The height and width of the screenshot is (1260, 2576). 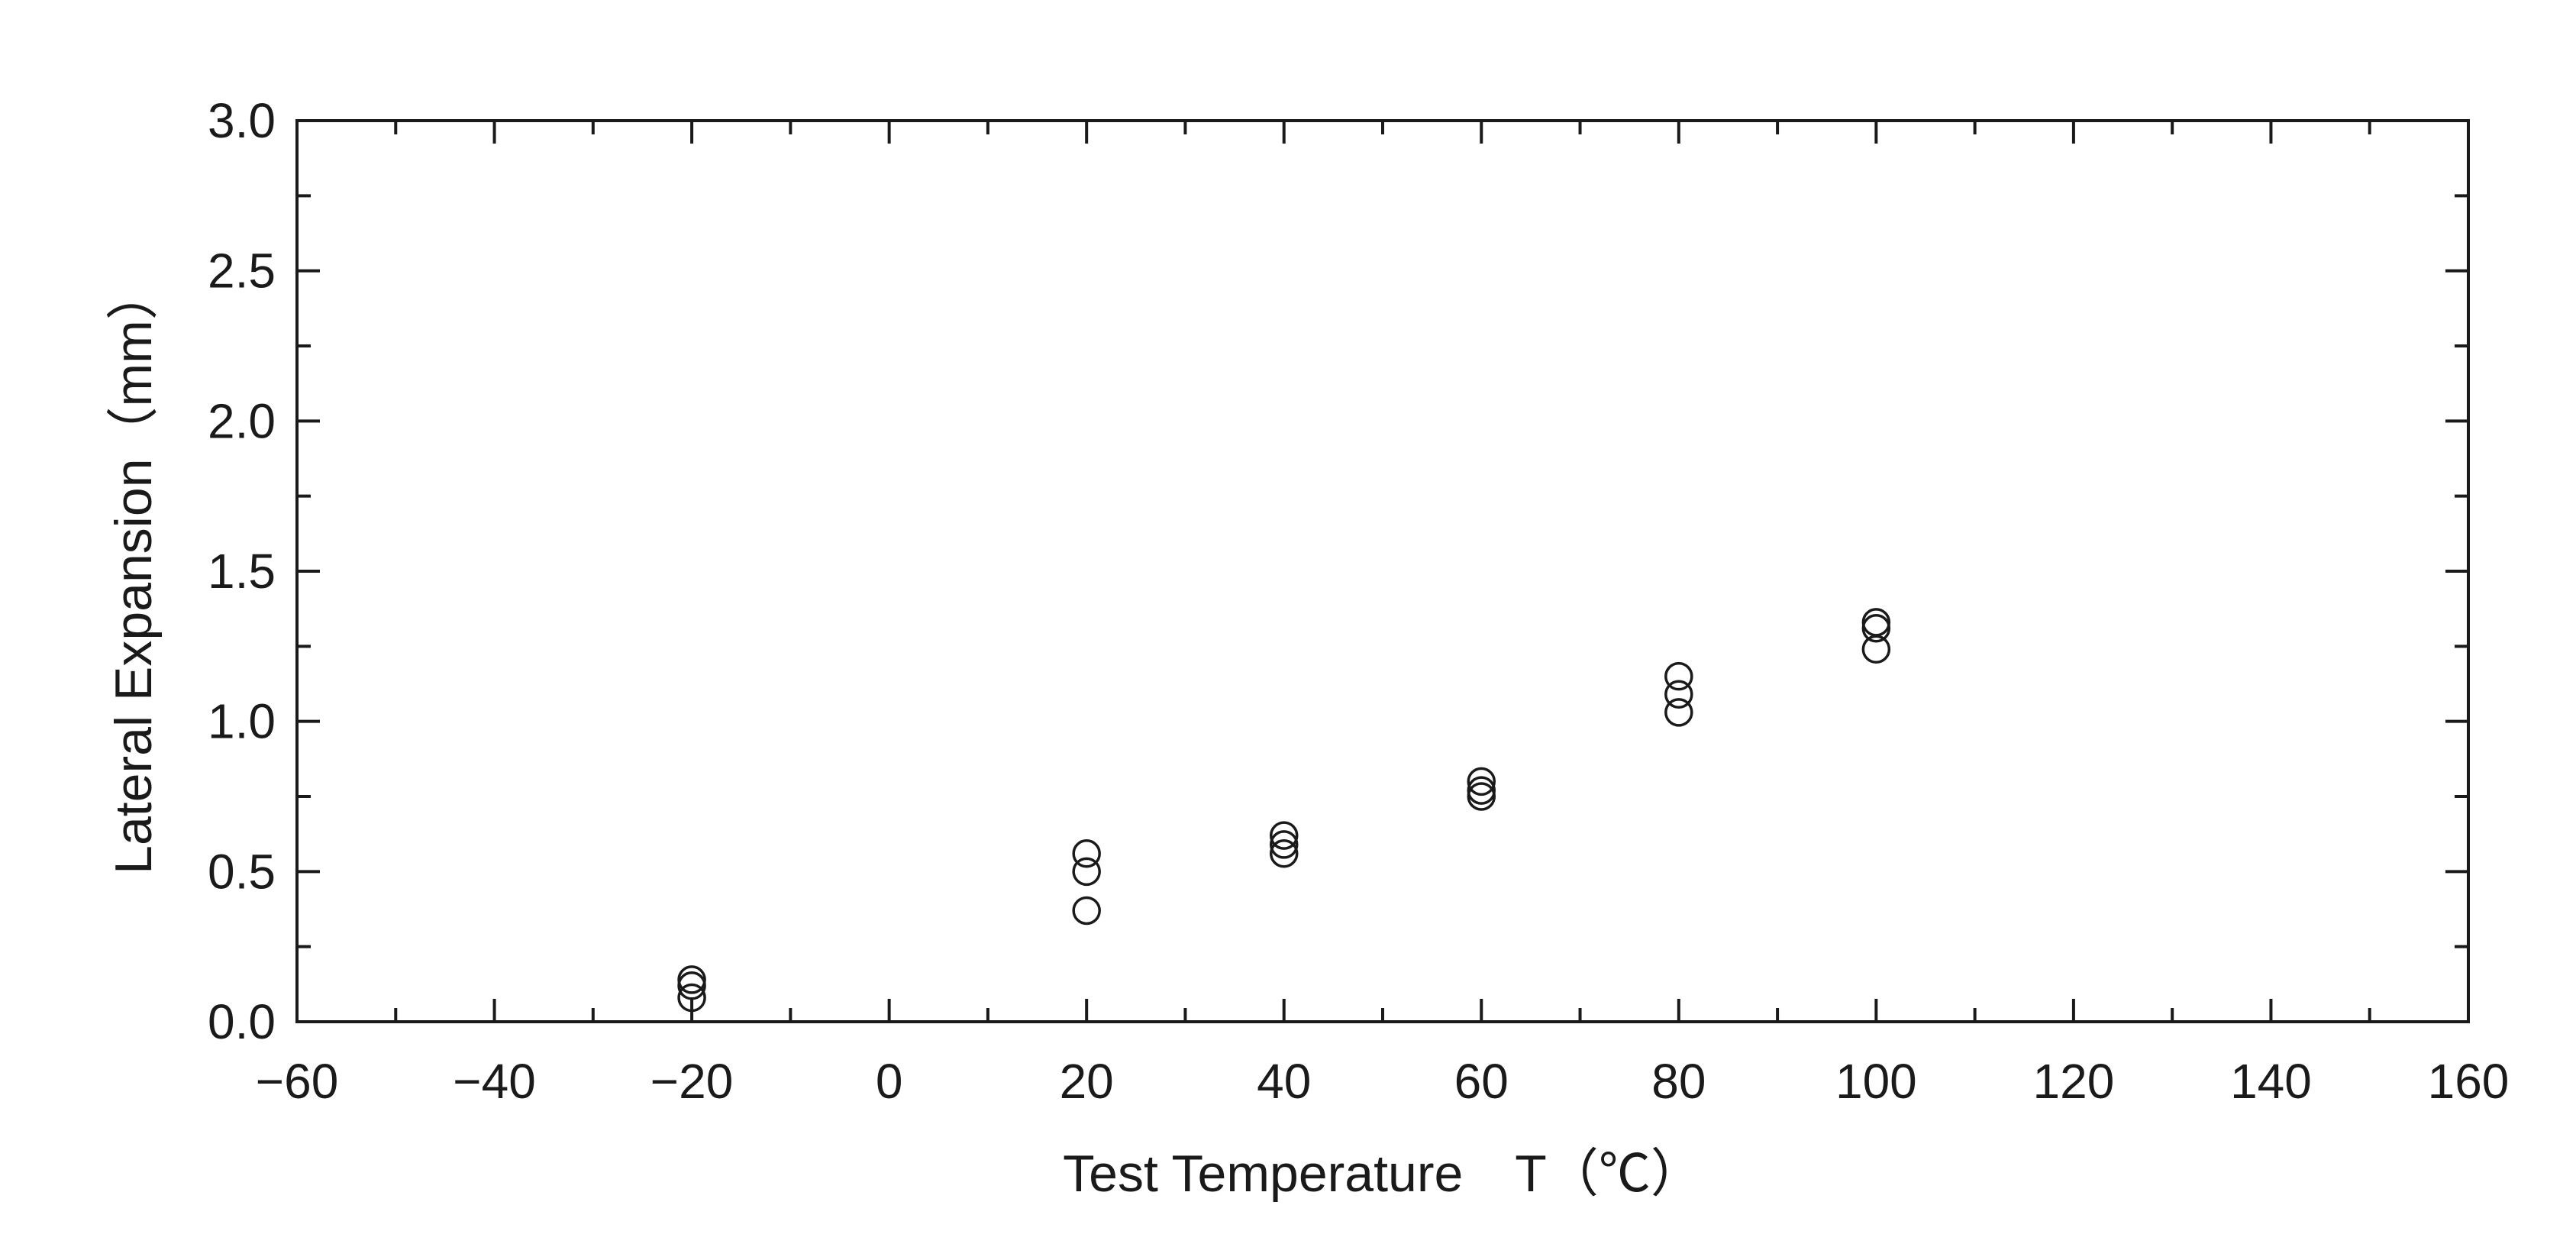 What do you see at coordinates (1383, 1174) in the screenshot?
I see `x-axis-title: Test Temperature T（℃）` at bounding box center [1383, 1174].